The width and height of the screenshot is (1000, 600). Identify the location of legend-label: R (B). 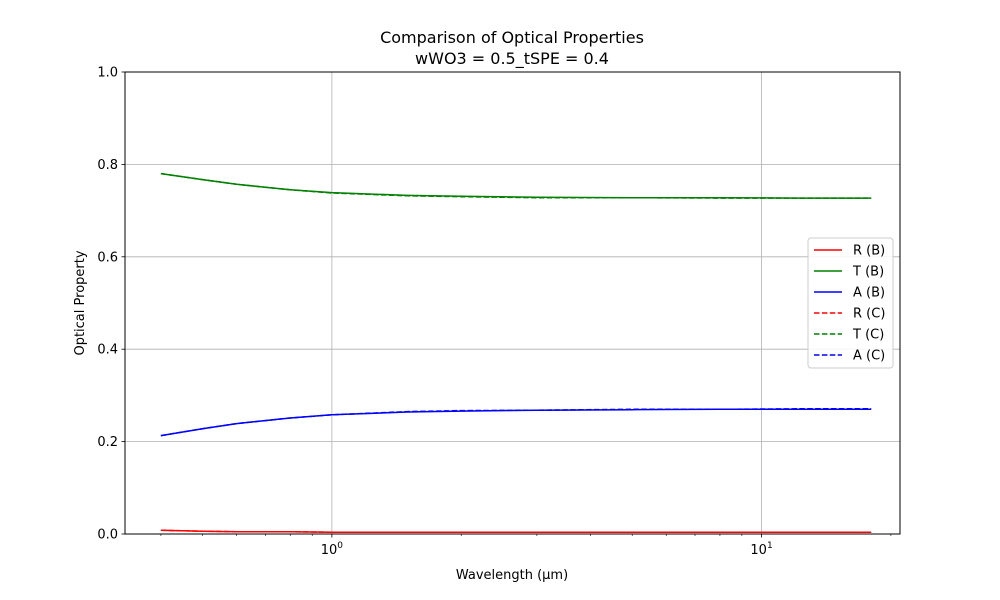
(869, 251).